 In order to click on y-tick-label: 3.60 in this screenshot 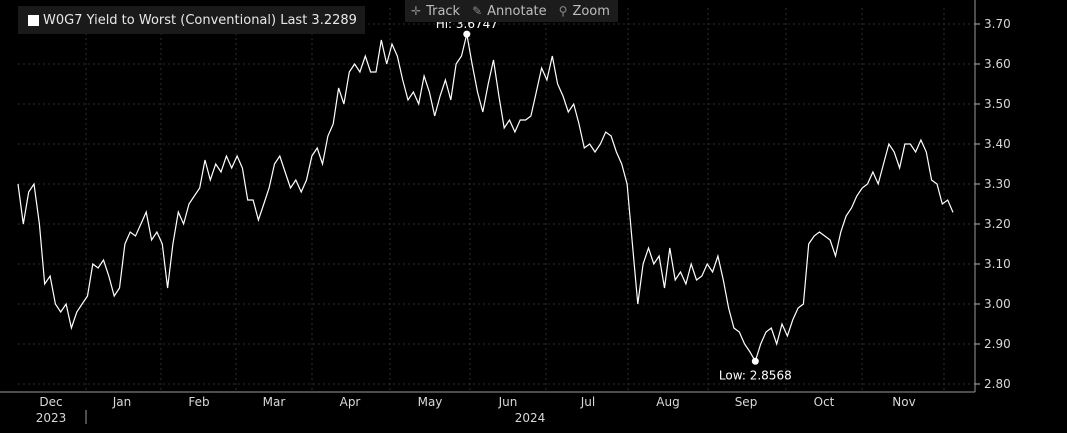, I will do `click(997, 64)`.